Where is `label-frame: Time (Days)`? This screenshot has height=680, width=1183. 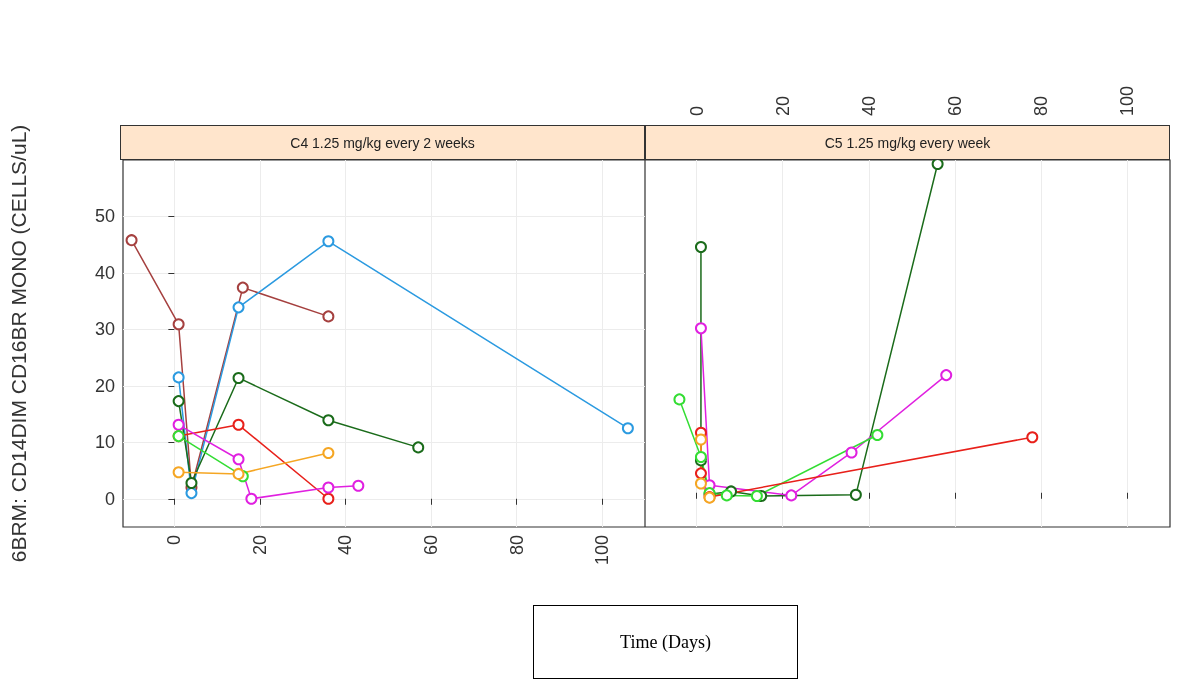
label-frame: Time (Days) is located at coordinates (665, 642).